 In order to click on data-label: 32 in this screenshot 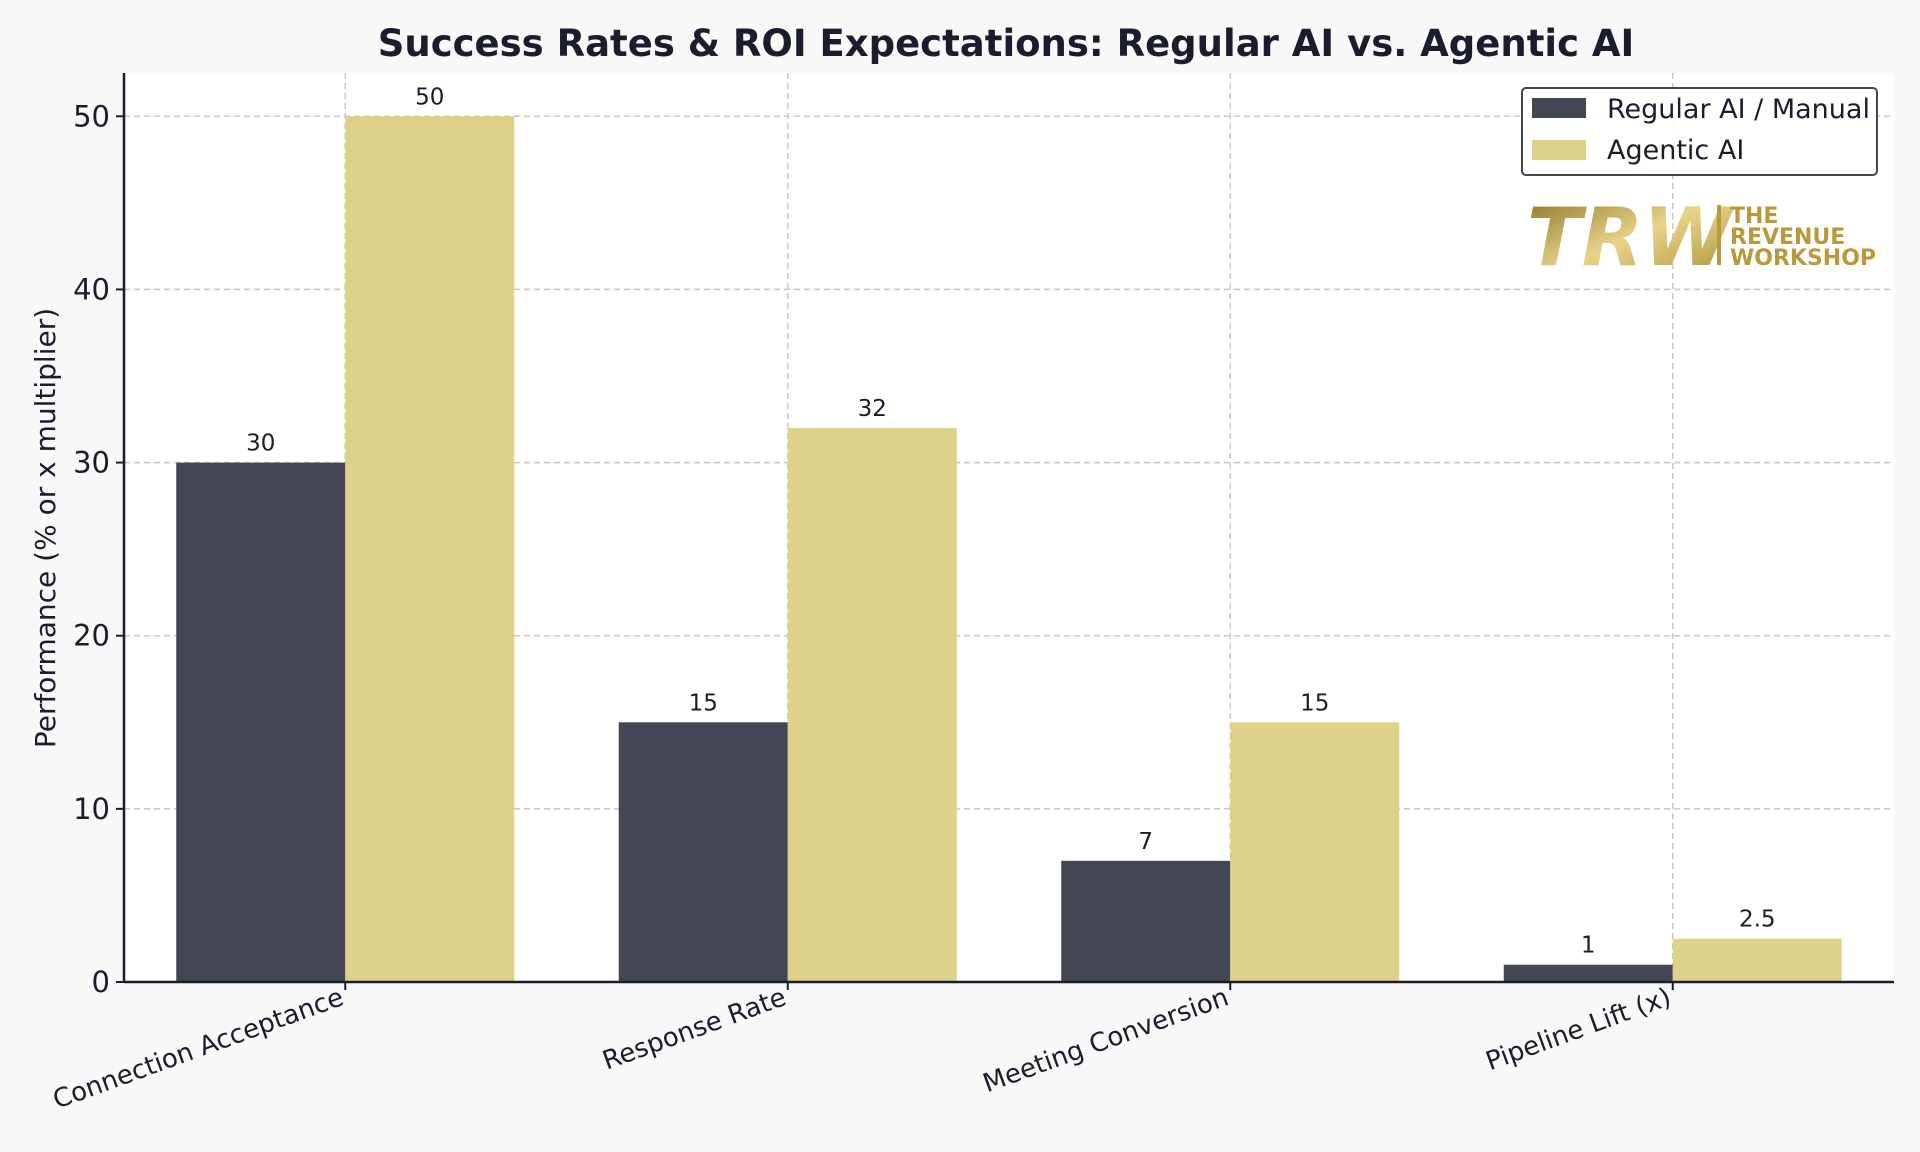, I will do `click(872, 409)`.